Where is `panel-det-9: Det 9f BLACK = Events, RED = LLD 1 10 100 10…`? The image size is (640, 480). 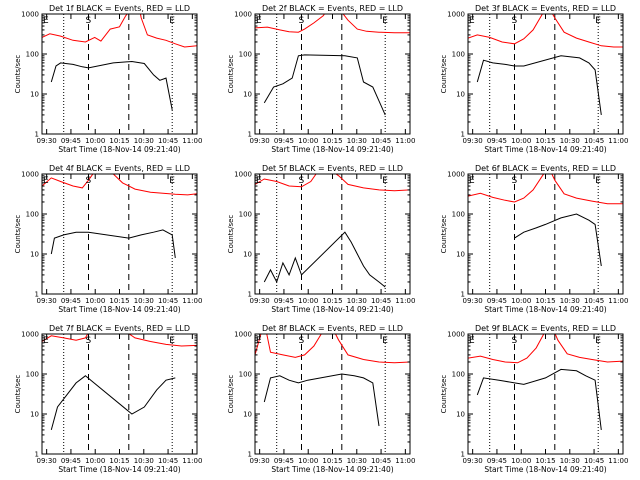 panel-det-9: Det 9f BLACK = Events, RED = LLD 1 10 100 10… is located at coordinates (534, 399).